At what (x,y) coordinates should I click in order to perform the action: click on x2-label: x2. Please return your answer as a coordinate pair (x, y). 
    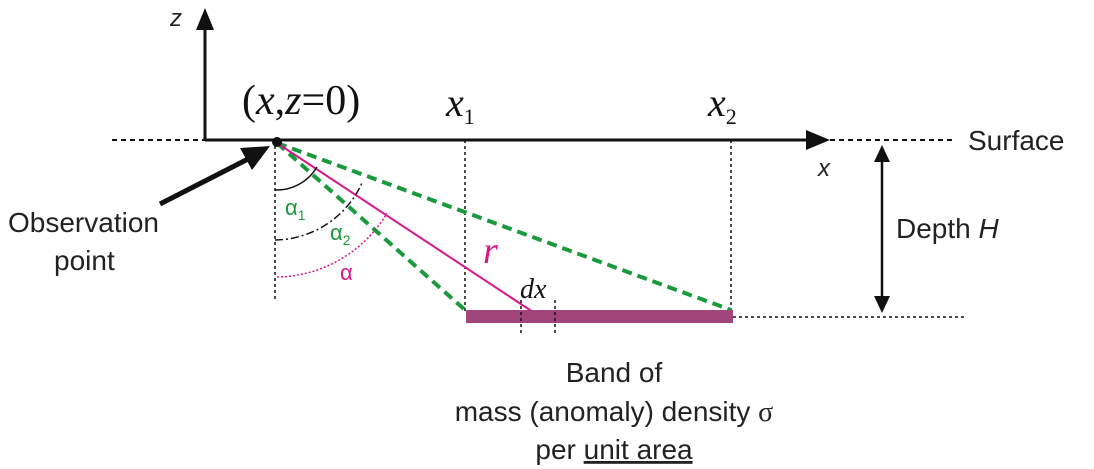
    Looking at the image, I should click on (722, 104).